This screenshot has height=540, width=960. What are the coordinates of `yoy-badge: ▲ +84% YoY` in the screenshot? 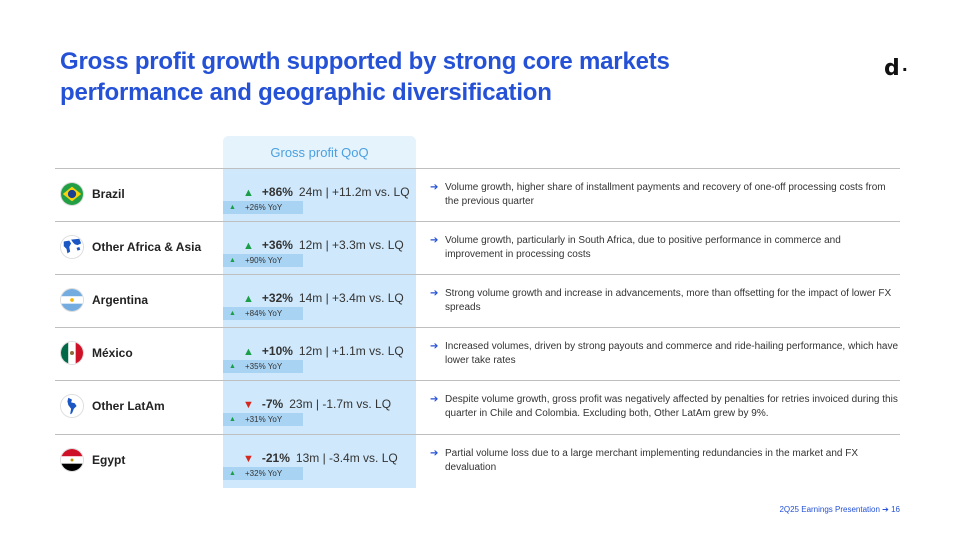 It's located at (263, 313).